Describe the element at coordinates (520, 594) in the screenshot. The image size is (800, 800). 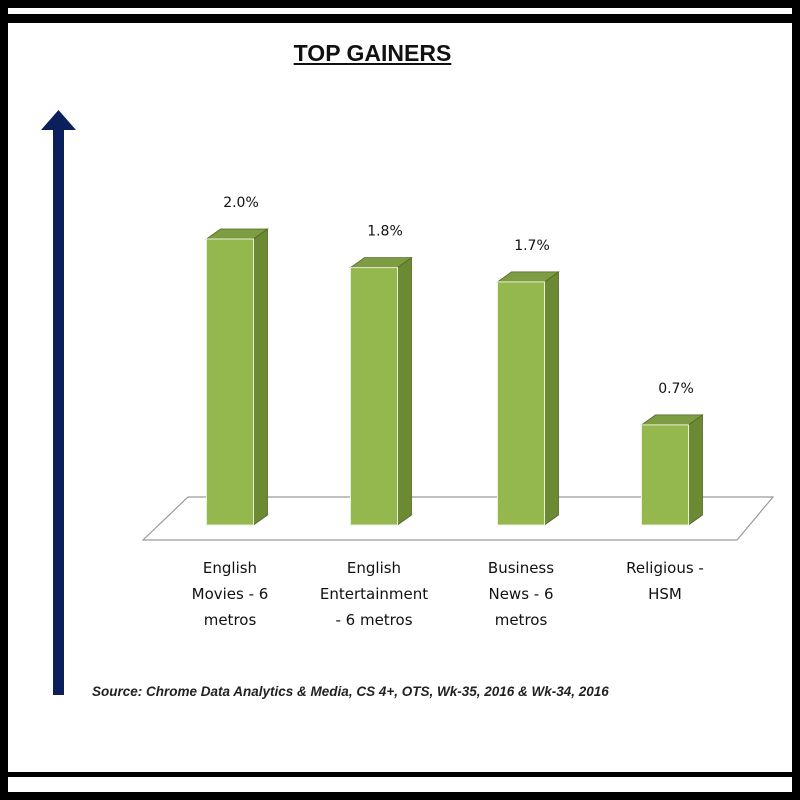
I see `category-label: News - 6` at that location.